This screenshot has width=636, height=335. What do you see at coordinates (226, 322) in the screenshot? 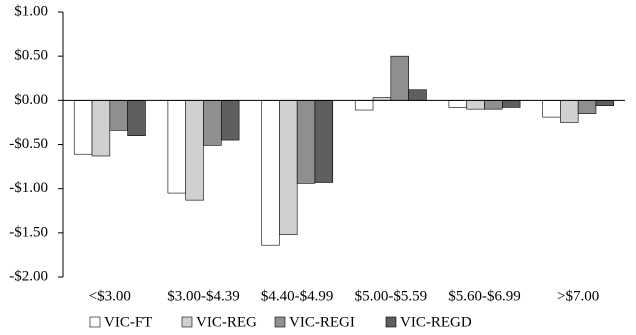
I see `legend-label: VIC-REG` at bounding box center [226, 322].